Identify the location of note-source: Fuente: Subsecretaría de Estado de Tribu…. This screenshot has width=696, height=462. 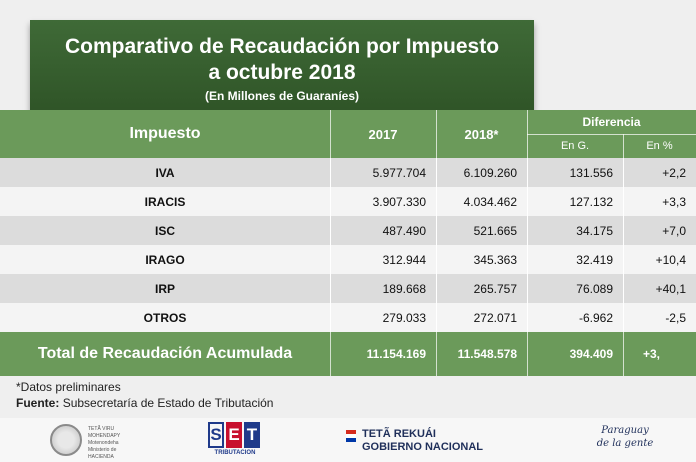
(144, 403).